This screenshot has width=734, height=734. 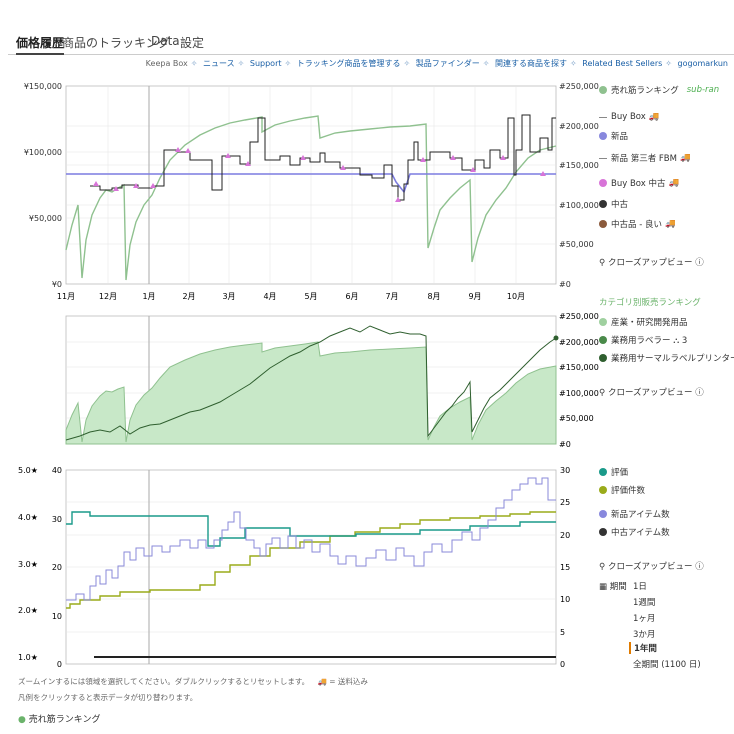 I want to click on sub-rank-link: sub-ran, so click(x=703, y=90).